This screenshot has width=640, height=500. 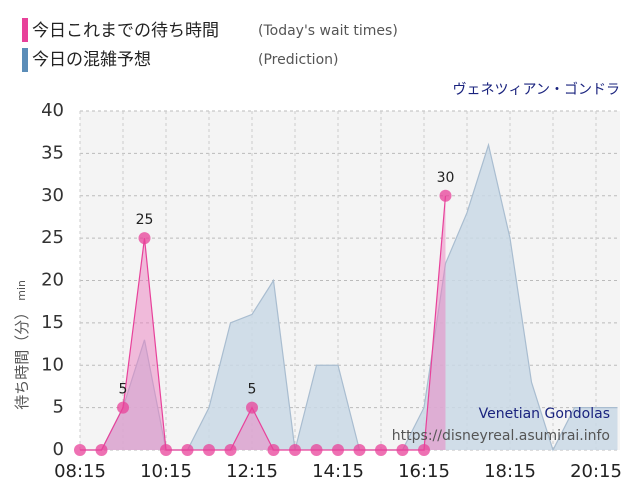 I want to click on x-tick-label: 08:15, so click(x=80, y=471).